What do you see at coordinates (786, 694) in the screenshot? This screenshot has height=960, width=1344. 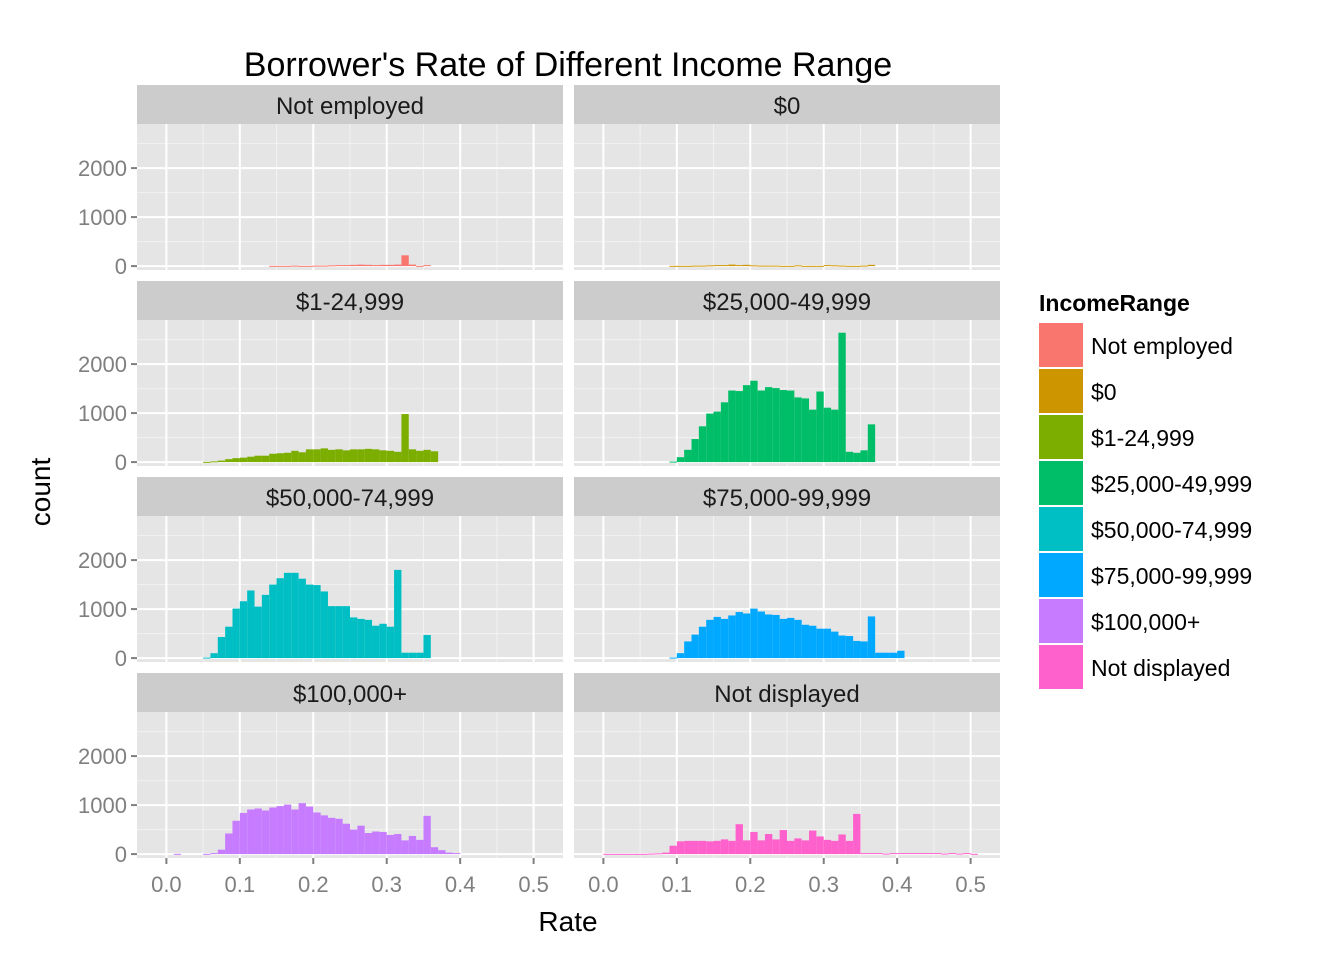 I see `facet-strip-label: Not displayed` at bounding box center [786, 694].